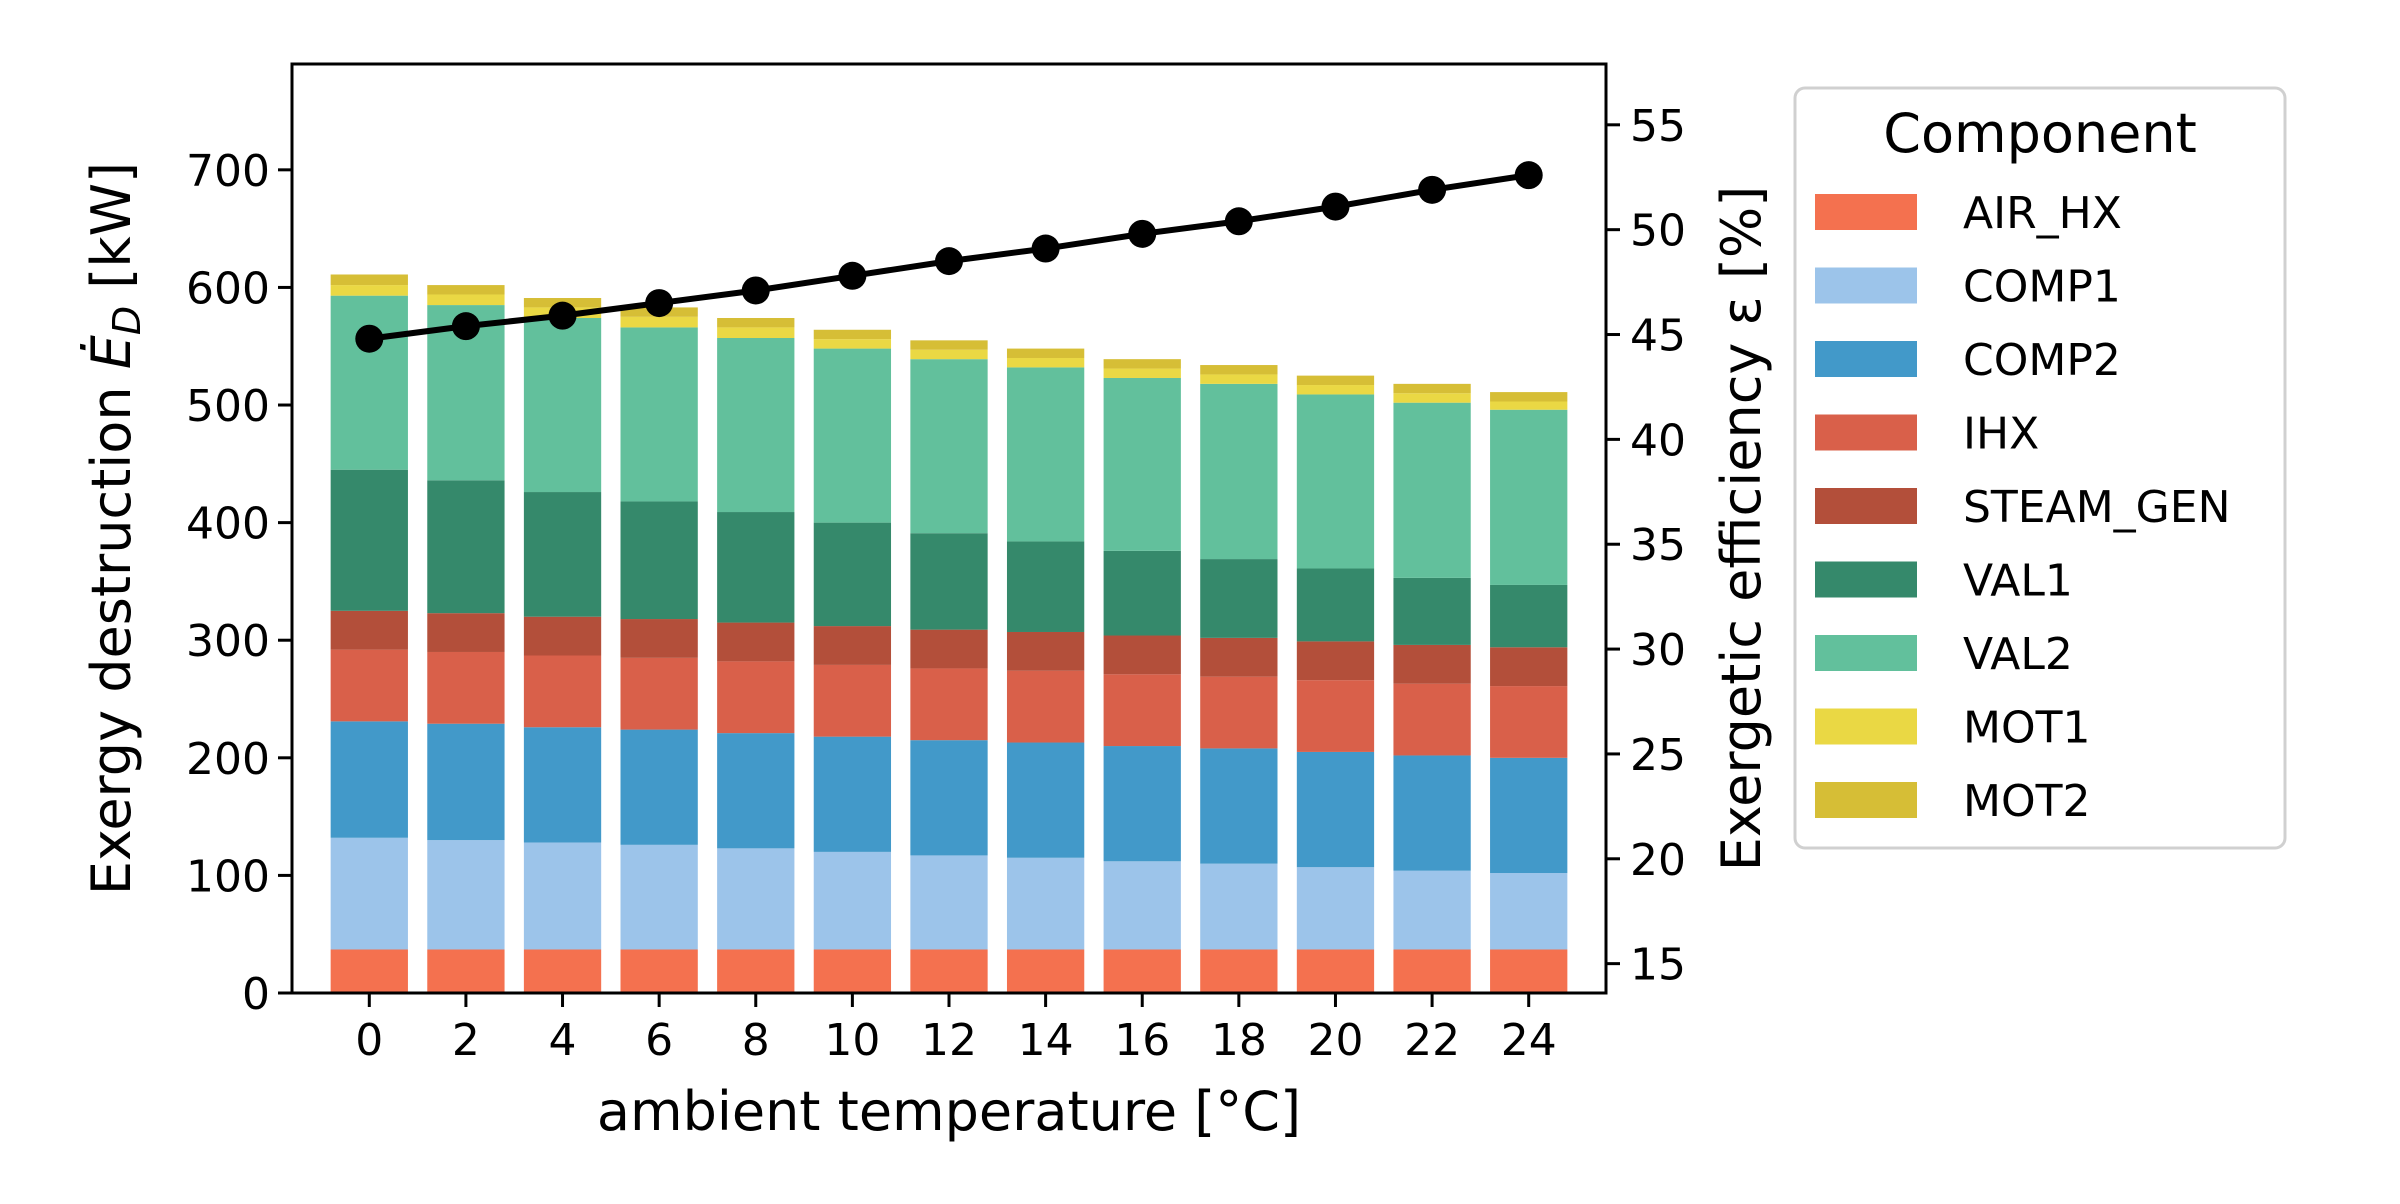 The width and height of the screenshot is (2400, 1204). What do you see at coordinates (466, 1040) in the screenshot?
I see `x-tick-label: 2` at bounding box center [466, 1040].